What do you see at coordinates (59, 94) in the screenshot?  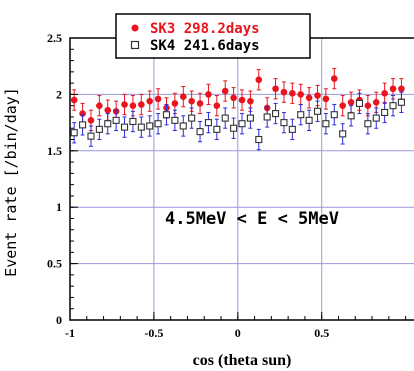 I see `y-tick-label: 2` at bounding box center [59, 94].